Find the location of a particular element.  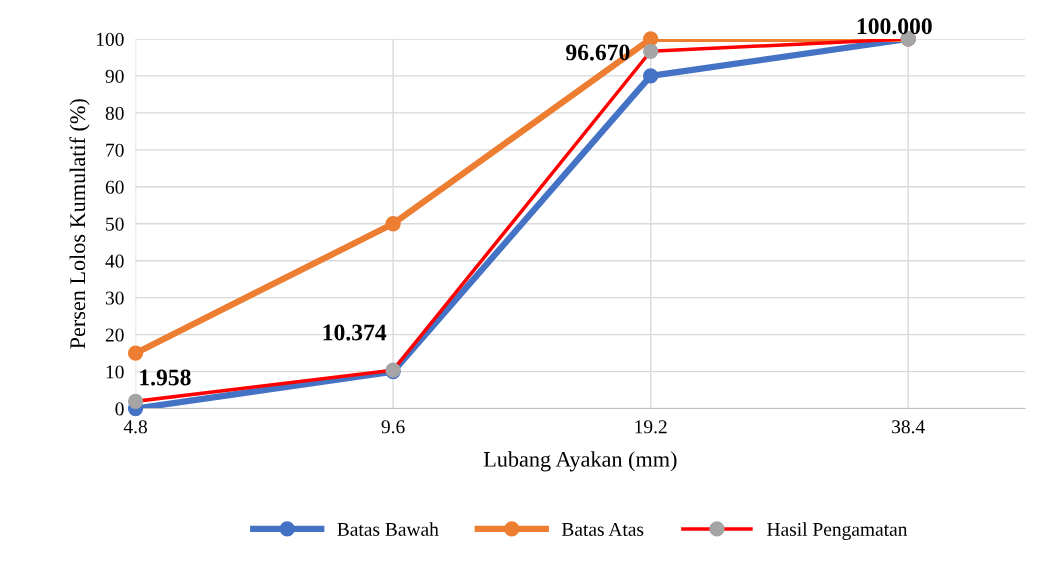

data-label: 1.958 is located at coordinates (165, 377).